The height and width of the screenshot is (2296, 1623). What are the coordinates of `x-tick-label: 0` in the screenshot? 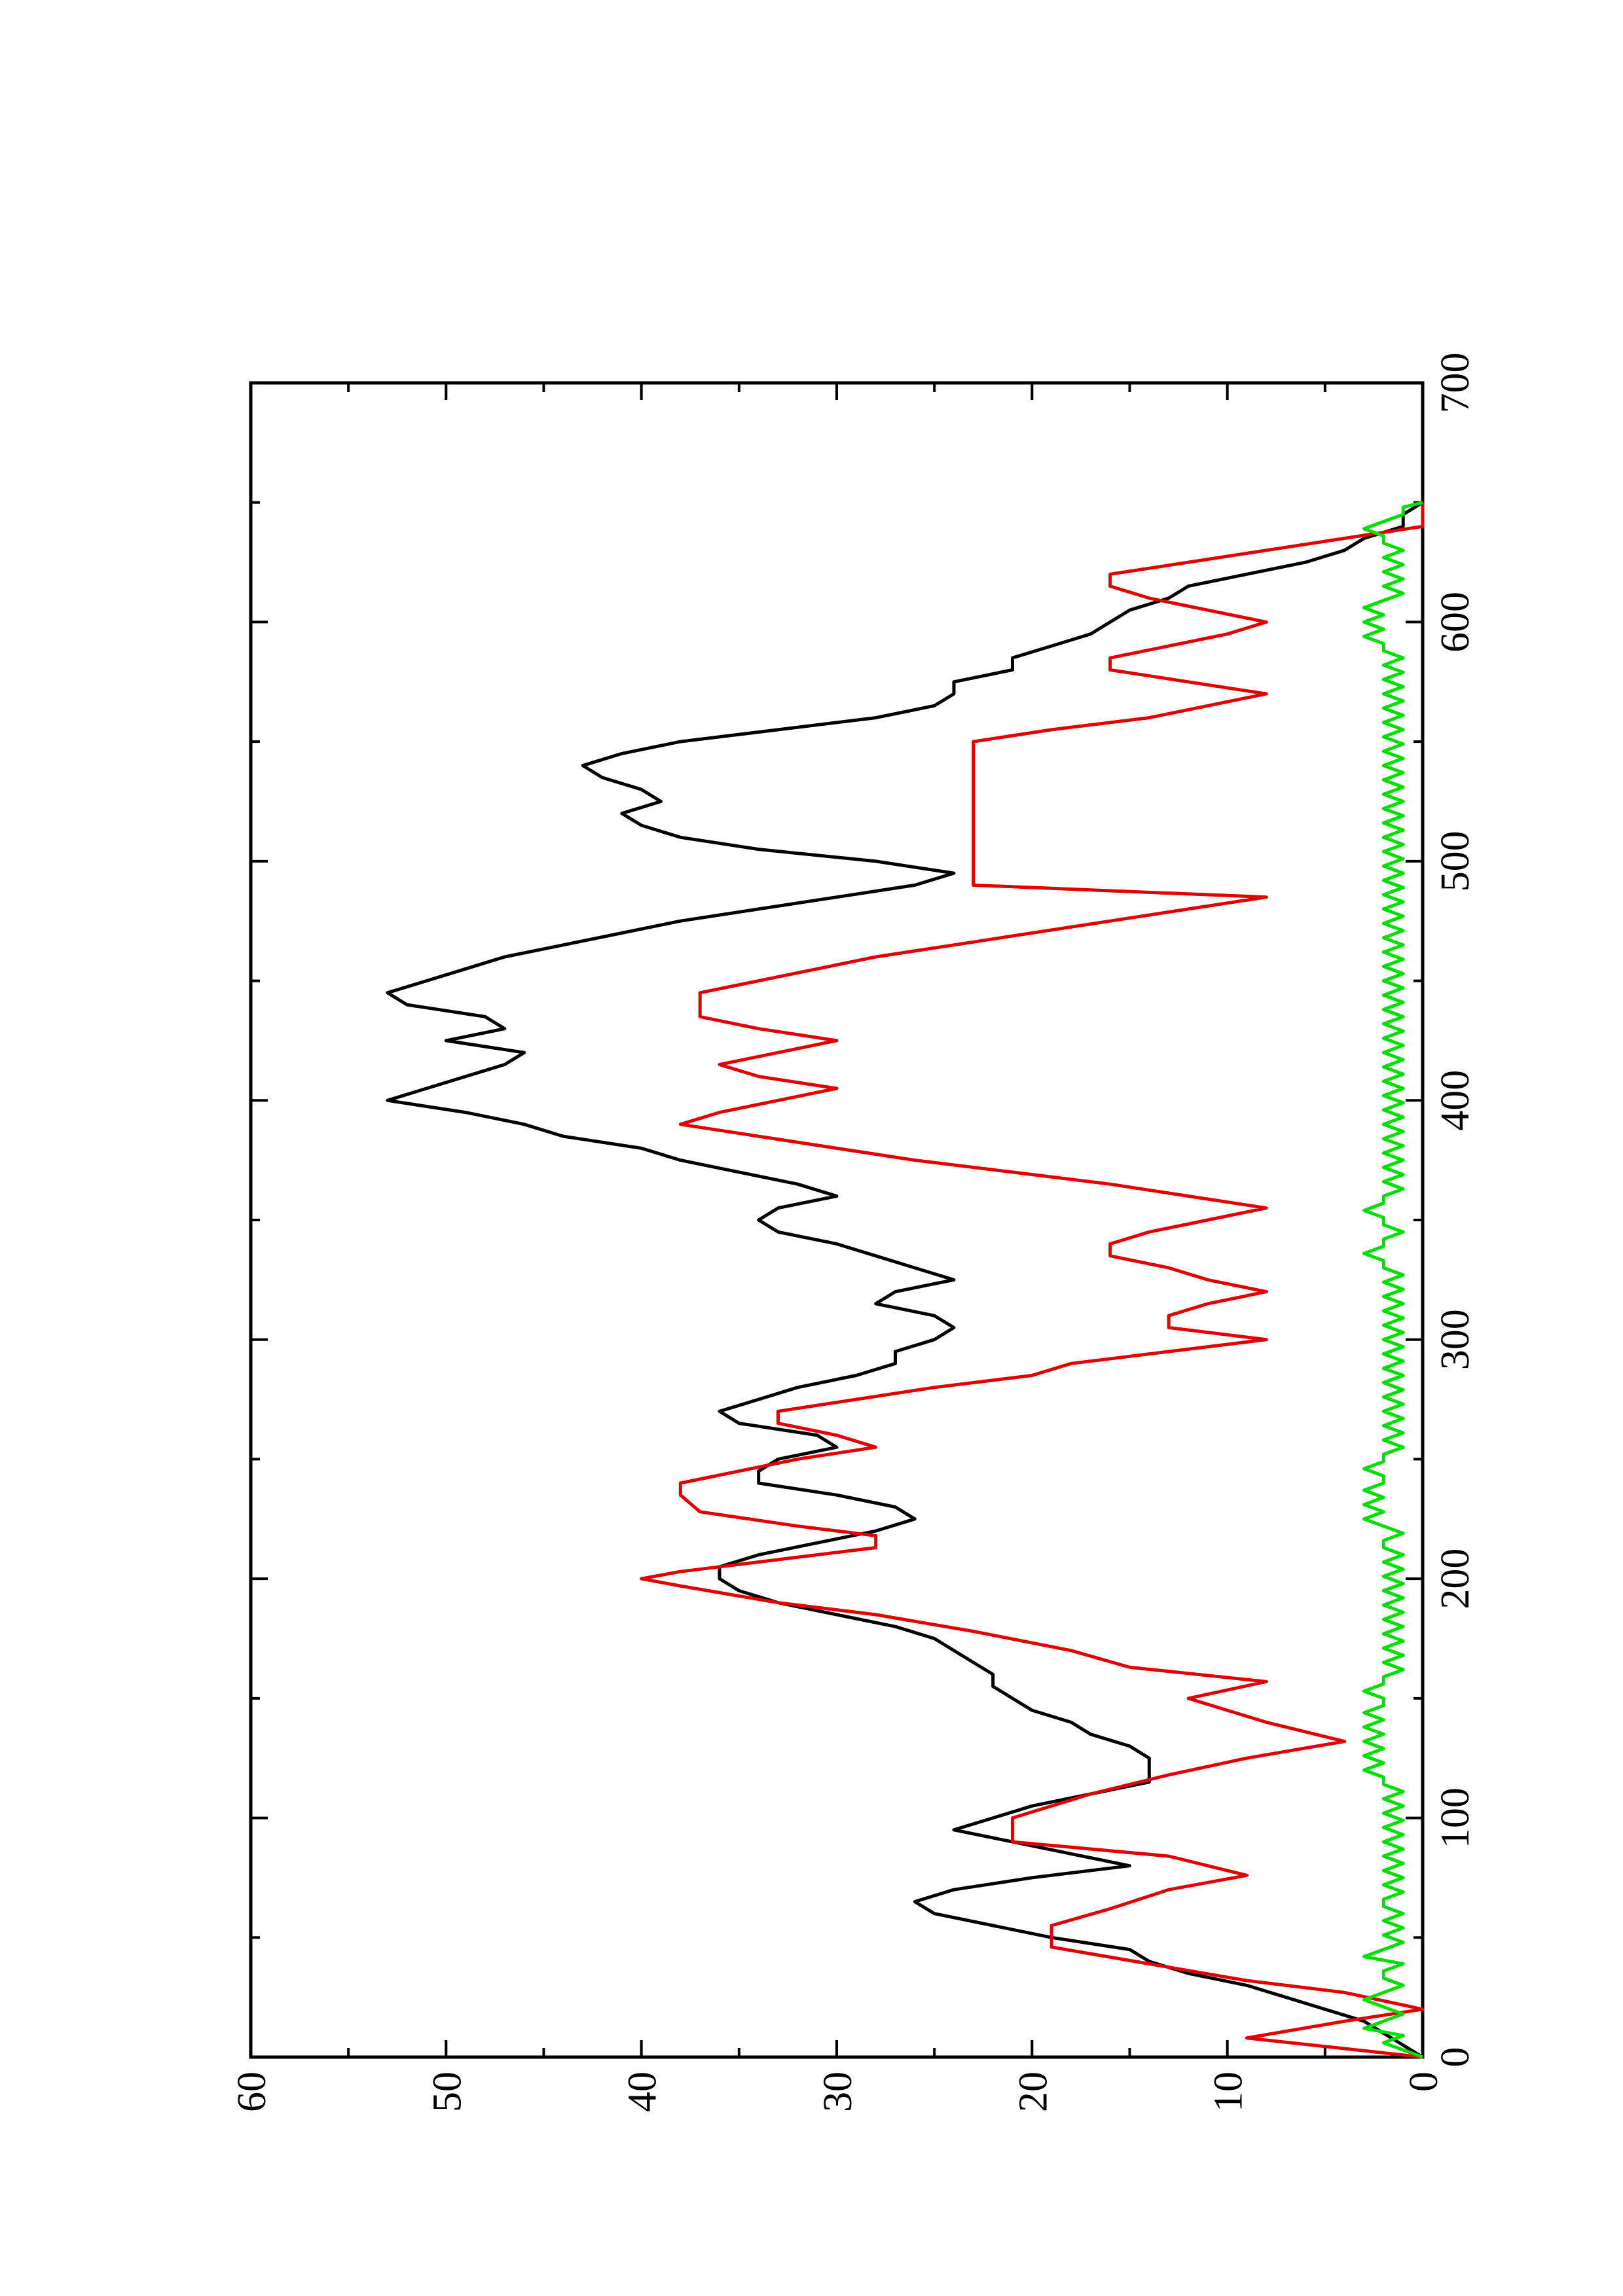 It's located at (1455, 2057).